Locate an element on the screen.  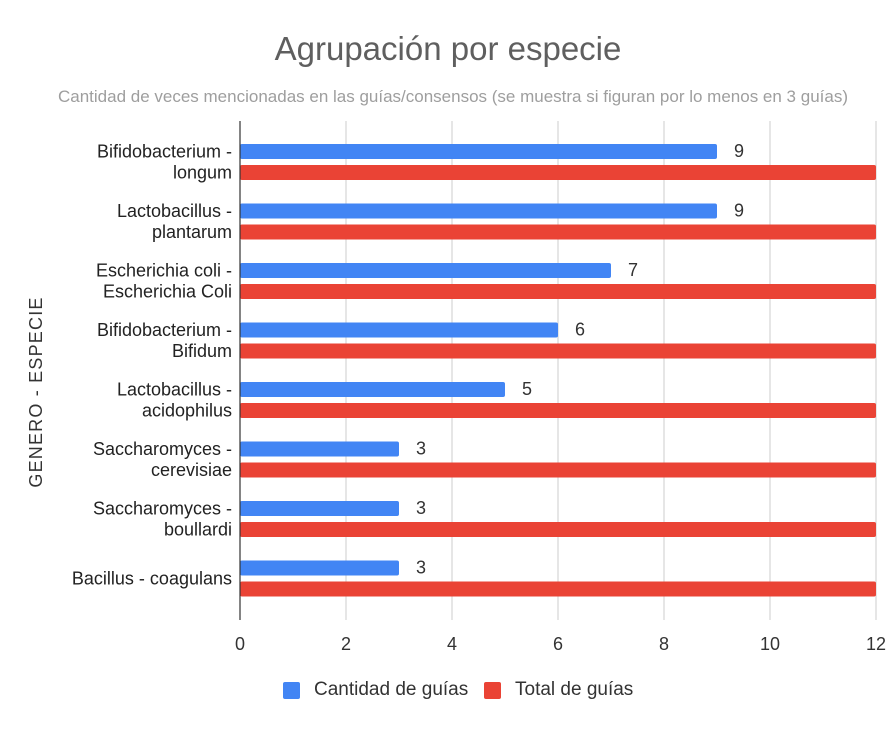
category-label-line: Escherichia Coli is located at coordinates (167, 292).